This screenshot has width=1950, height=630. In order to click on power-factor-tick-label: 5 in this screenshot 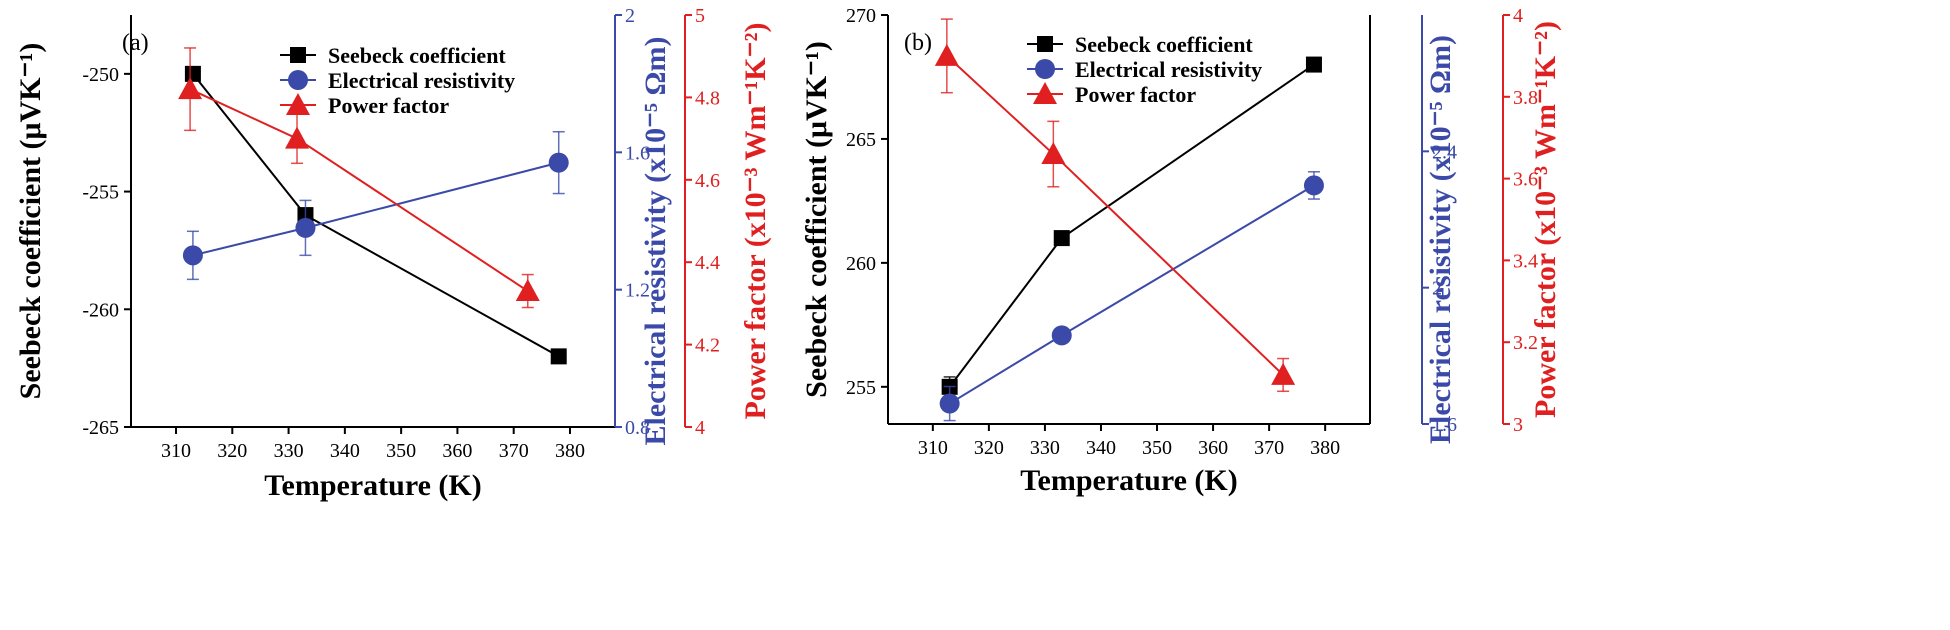, I will do `click(700, 16)`.